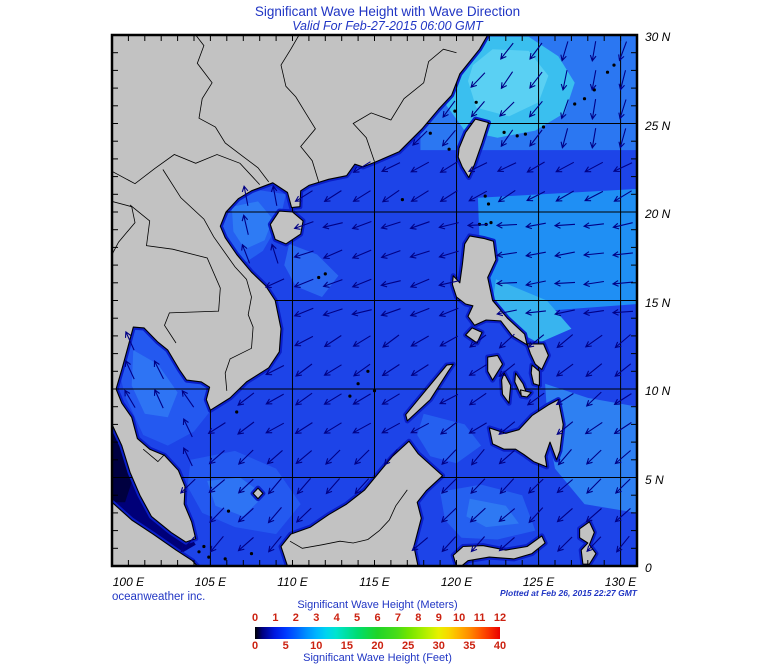 The image size is (775, 665). What do you see at coordinates (568, 593) in the screenshot?
I see `plot-timestamp: Plotted at Feb 26, 2015 22:27 GMT` at bounding box center [568, 593].